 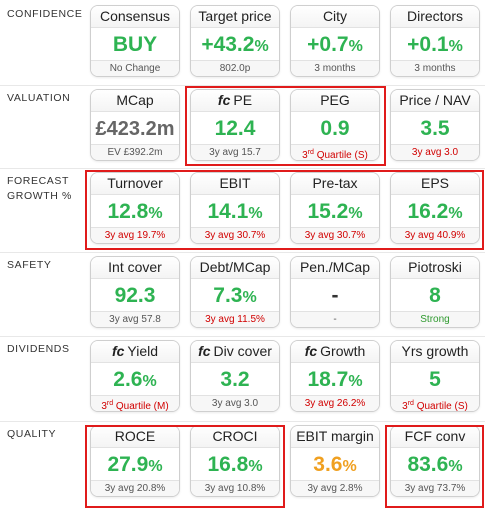 I want to click on metric-value: 3.2, so click(x=235, y=380).